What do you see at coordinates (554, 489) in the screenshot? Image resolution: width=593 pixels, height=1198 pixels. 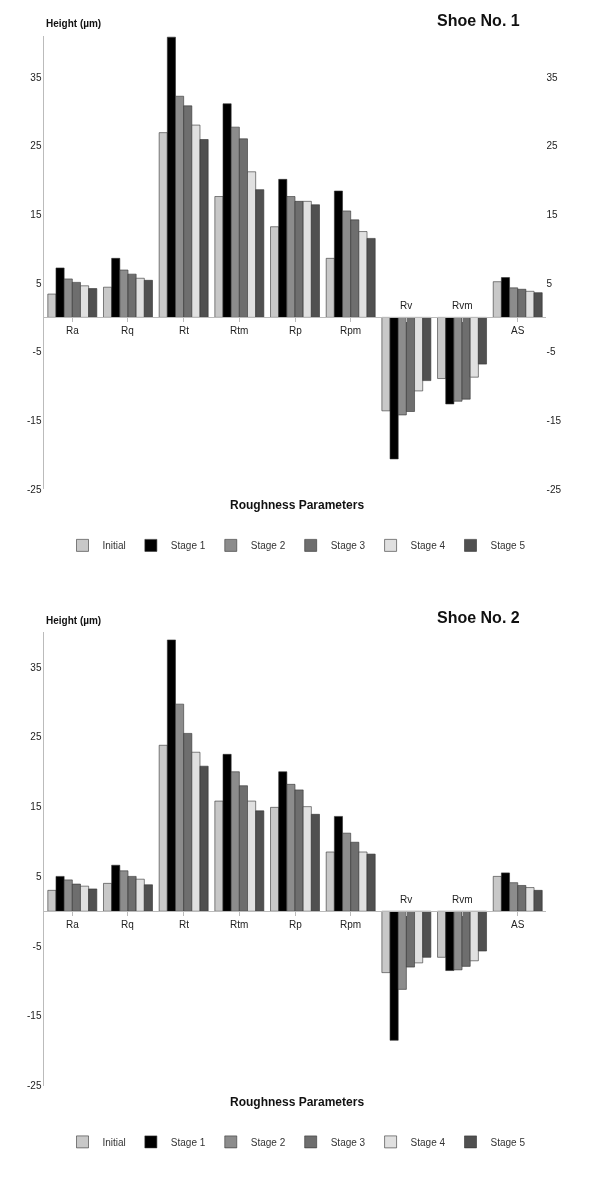 I see `y2-tick-label: -25` at bounding box center [554, 489].